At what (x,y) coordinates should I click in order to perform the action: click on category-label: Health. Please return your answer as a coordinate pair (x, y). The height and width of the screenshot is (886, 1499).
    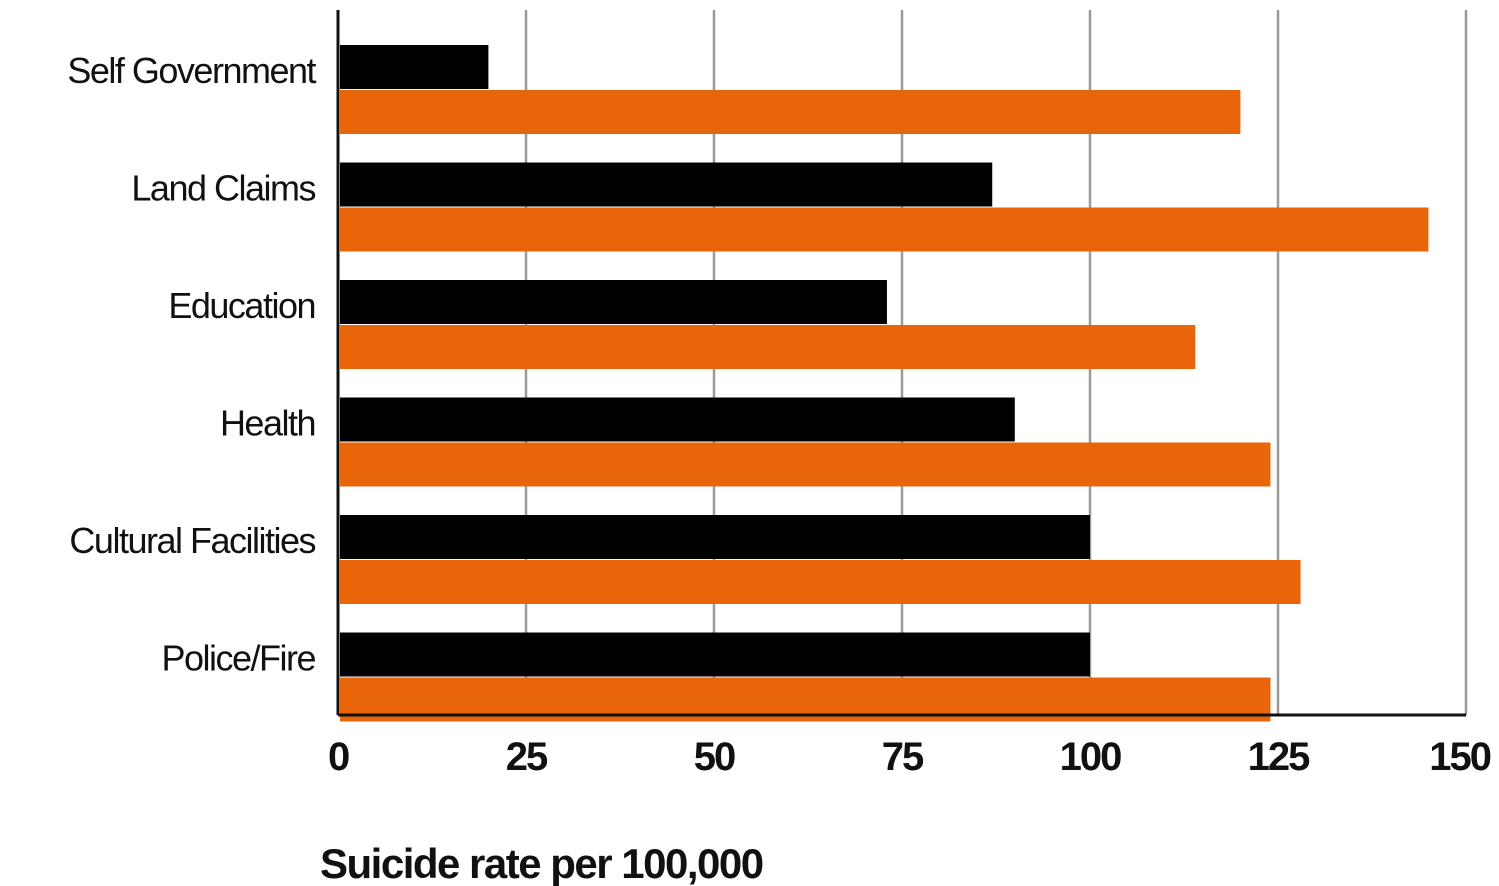
    Looking at the image, I should click on (267, 423).